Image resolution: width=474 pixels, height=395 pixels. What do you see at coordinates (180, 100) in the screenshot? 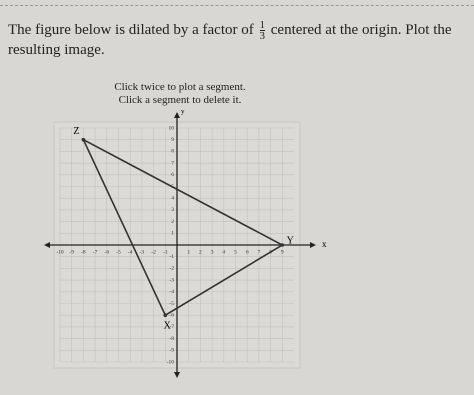
I see `instruction: Click a segment to delete it.` at bounding box center [180, 100].